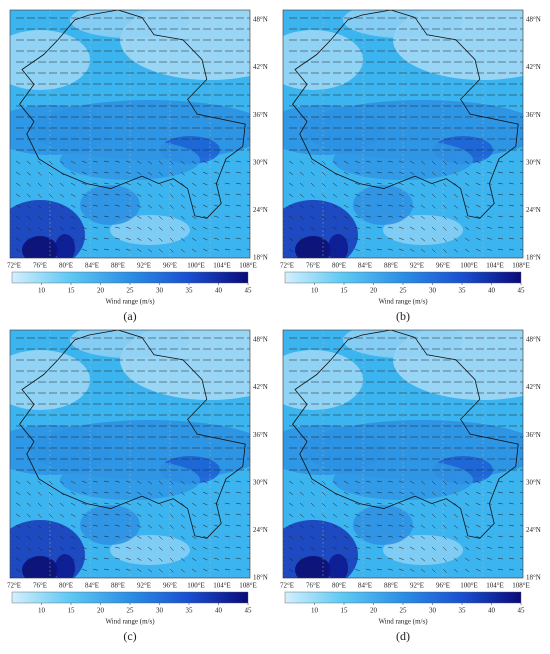 The image size is (550, 654). What do you see at coordinates (345, 611) in the screenshot?
I see `colorbar-tick-label: 15` at bounding box center [345, 611].